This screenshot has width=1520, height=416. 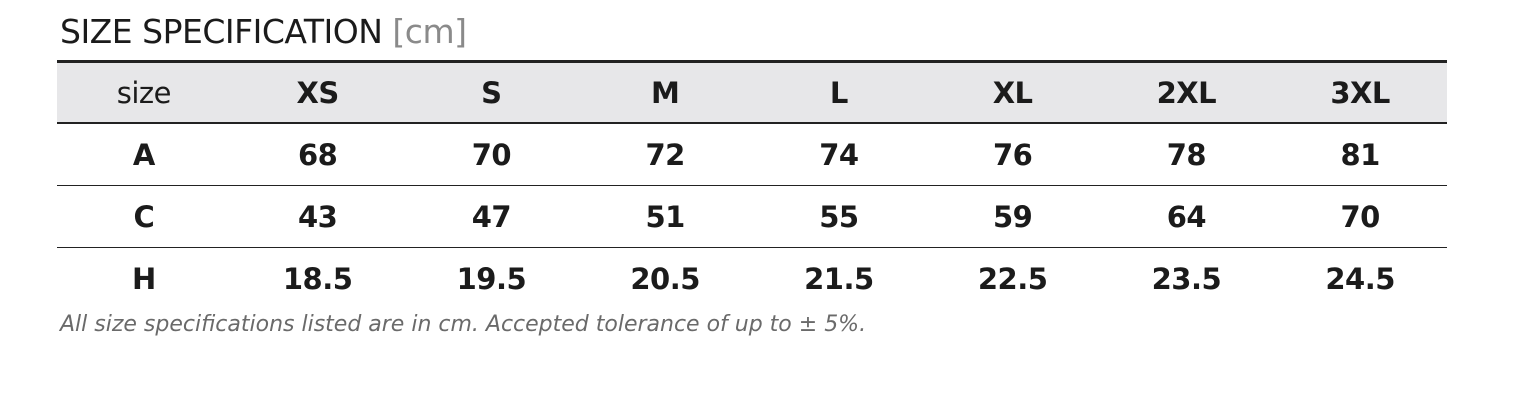 What do you see at coordinates (1186, 216) in the screenshot?
I see `table-cell: 64` at bounding box center [1186, 216].